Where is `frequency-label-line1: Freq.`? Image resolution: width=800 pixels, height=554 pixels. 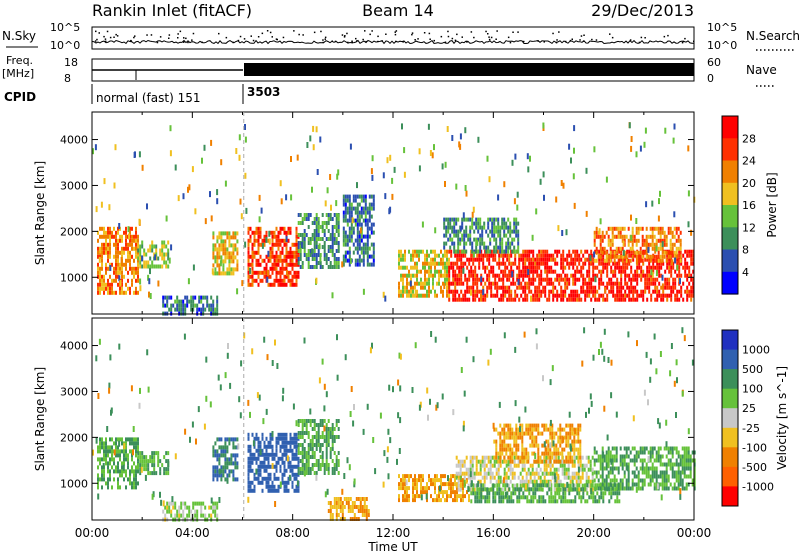 frequency-label-line1: Freq. is located at coordinates (19, 60).